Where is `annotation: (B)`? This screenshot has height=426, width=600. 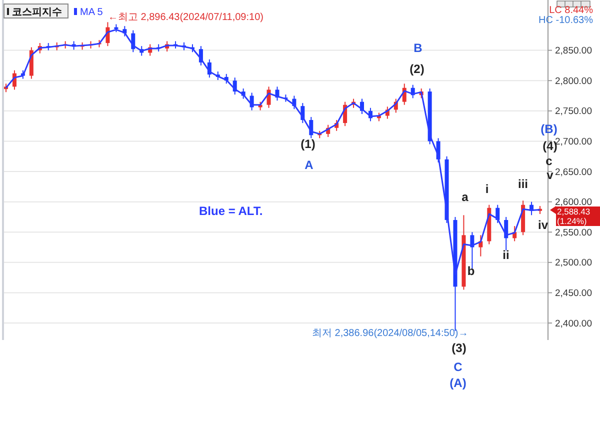
annotation: (B) is located at coordinates (549, 129).